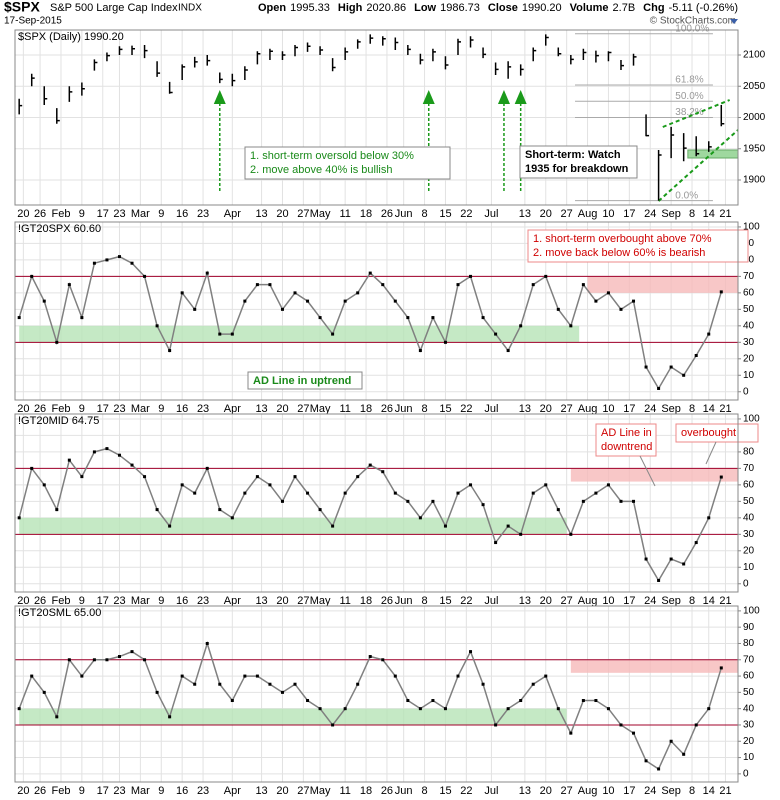 The height and width of the screenshot is (800, 780). I want to click on x-tick-label: 26, so click(387, 409).